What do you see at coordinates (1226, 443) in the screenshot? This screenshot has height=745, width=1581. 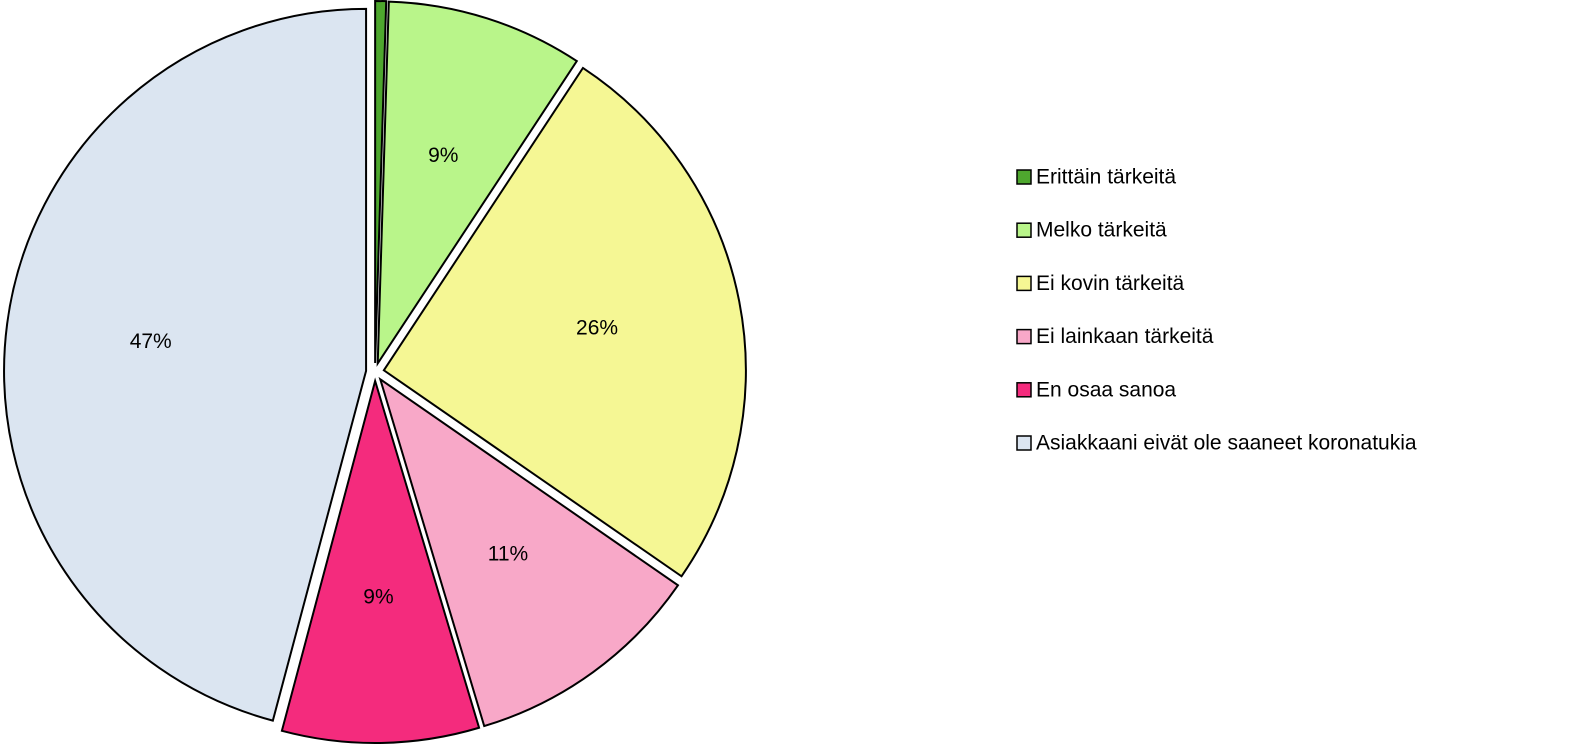 I see `legend-label: Asiakkaani eivät ole saaneet koronatukia` at bounding box center [1226, 443].